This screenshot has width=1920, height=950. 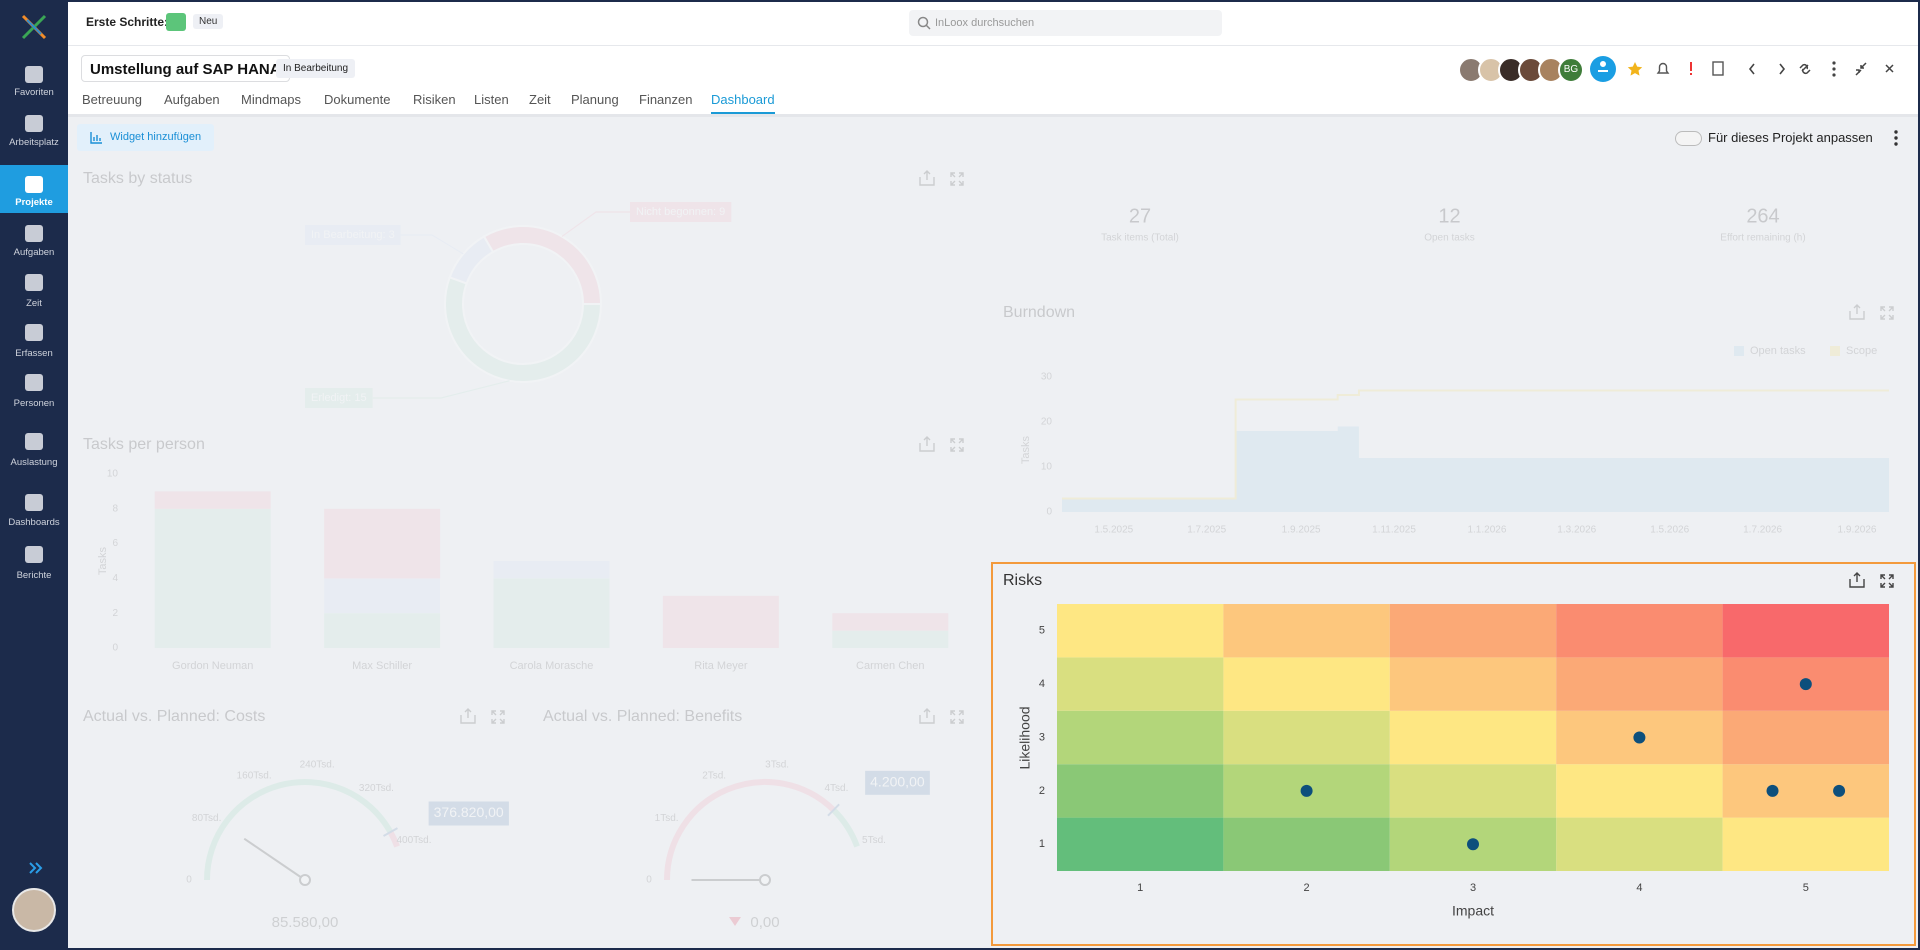 I want to click on nav-item: Zeit, so click(x=34, y=288).